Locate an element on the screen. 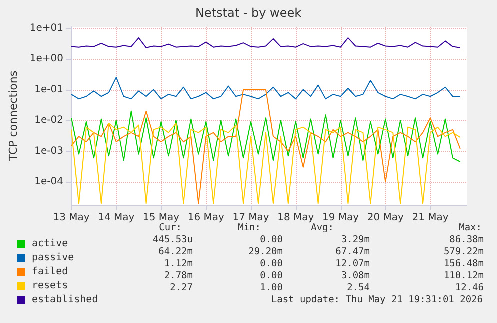  legend-label: established is located at coordinates (65, 300).